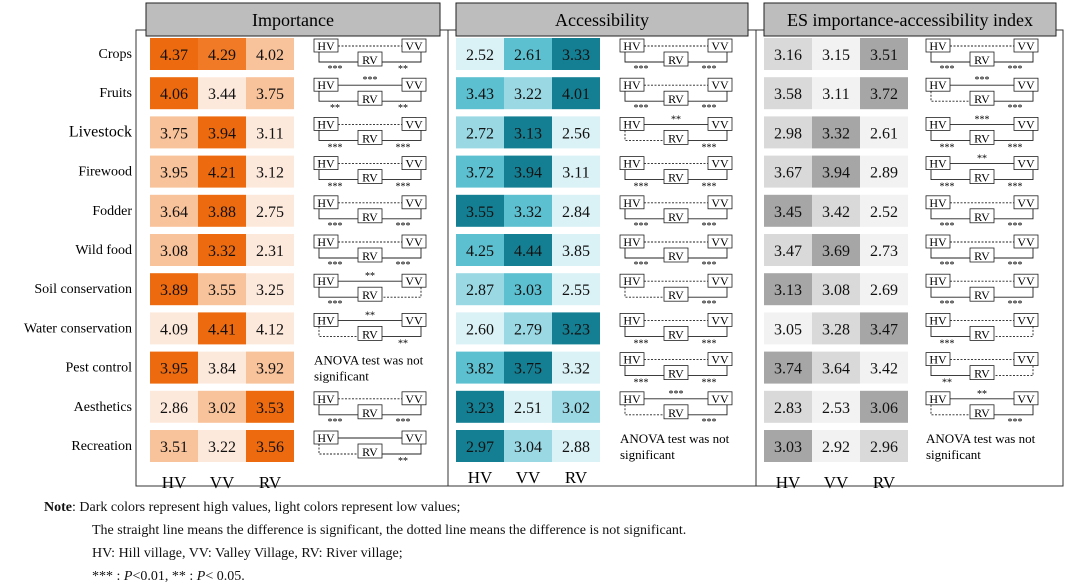 This screenshot has width=1065, height=588. Describe the element at coordinates (174, 251) in the screenshot. I see `cell-value: 3.08` at that location.